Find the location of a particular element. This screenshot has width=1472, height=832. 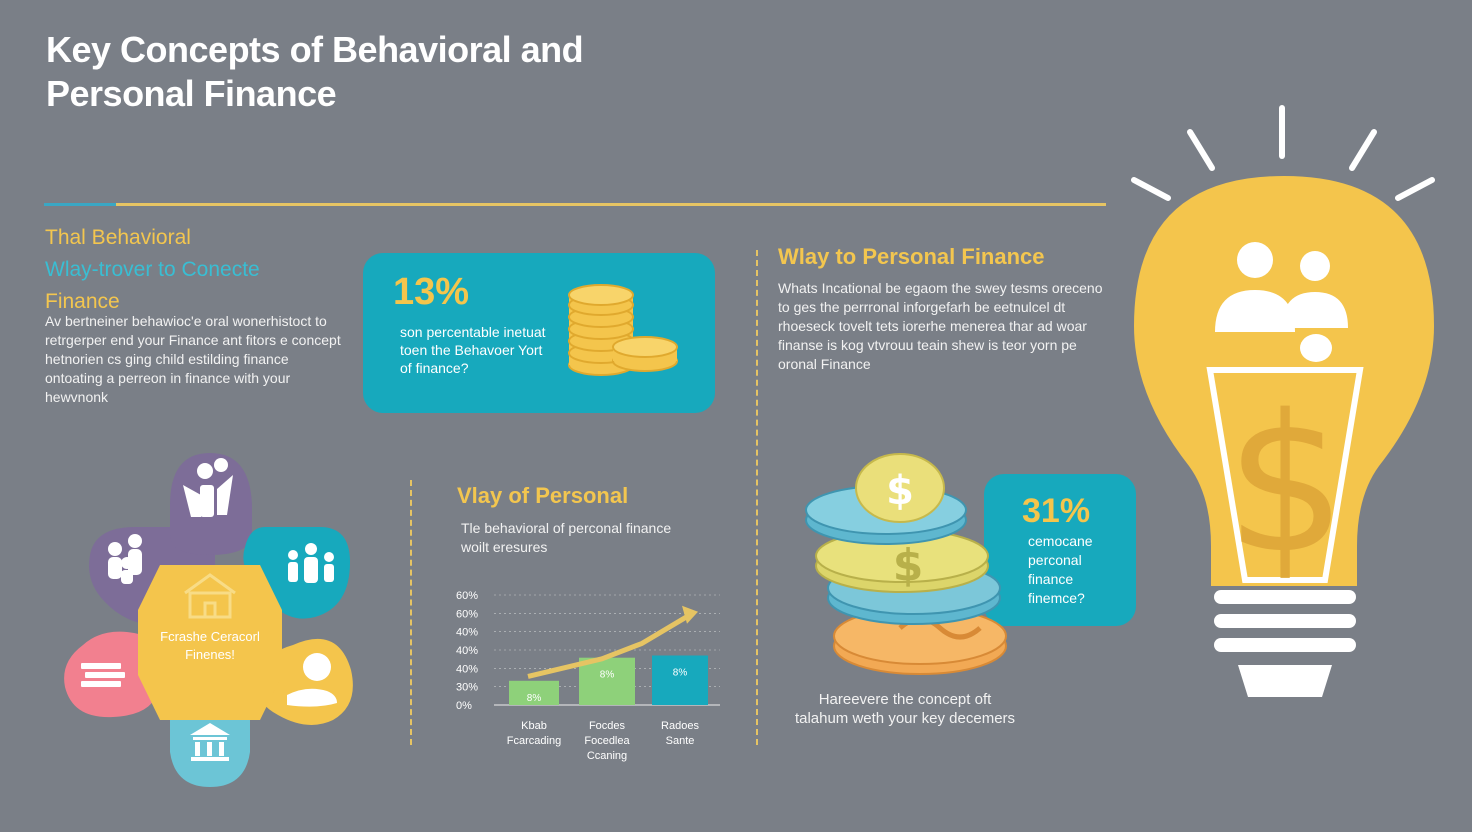

lightbulb-icon: $ is located at coordinates (1283, 401).